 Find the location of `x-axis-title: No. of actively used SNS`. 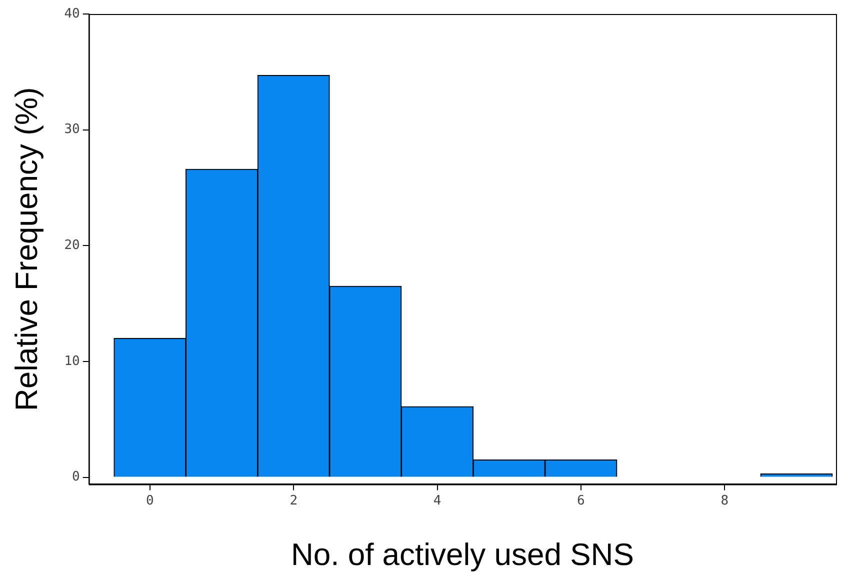

x-axis-title: No. of actively used SNS is located at coordinates (462, 554).